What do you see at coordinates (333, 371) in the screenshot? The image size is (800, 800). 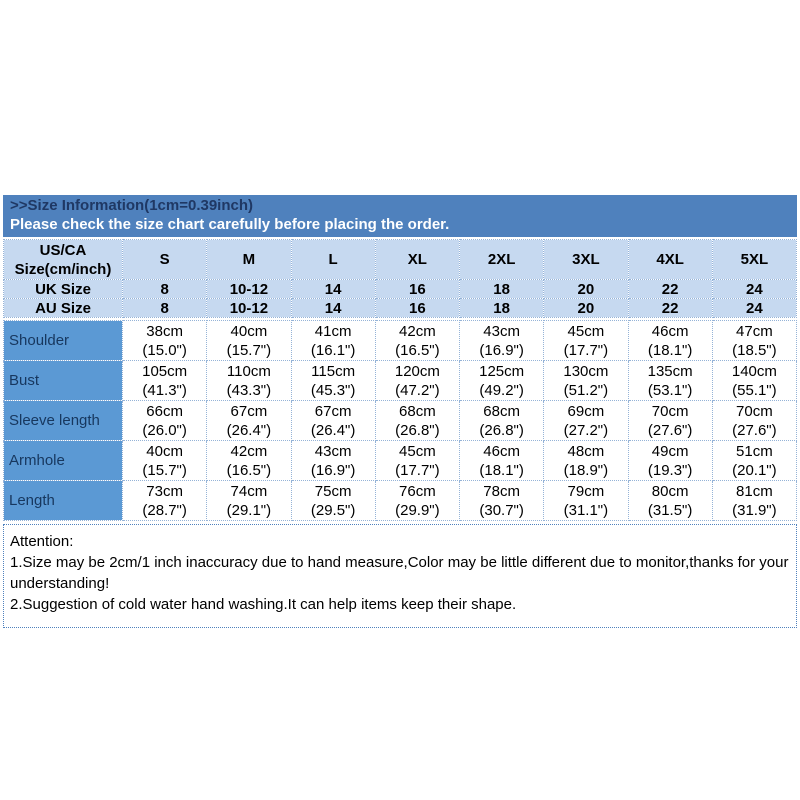 I see `measurement-cm-value: 115cm` at bounding box center [333, 371].